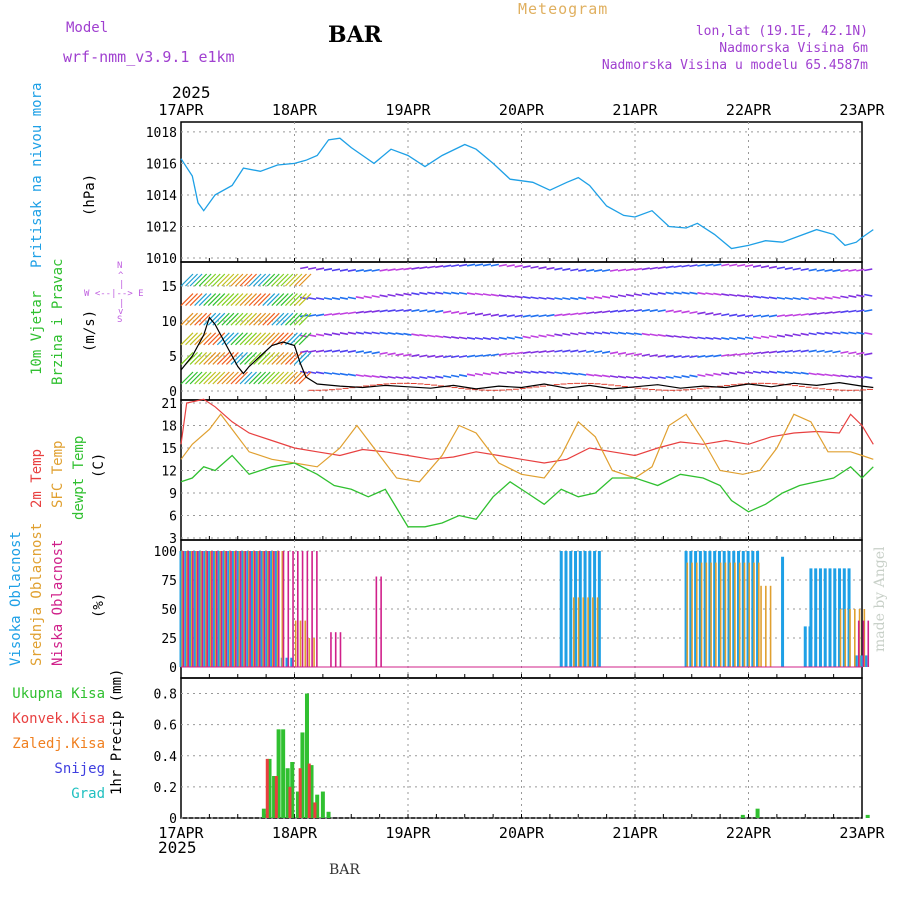 The image size is (900, 900). I want to click on temp-dew-label: dewpt Temp, so click(79, 477).